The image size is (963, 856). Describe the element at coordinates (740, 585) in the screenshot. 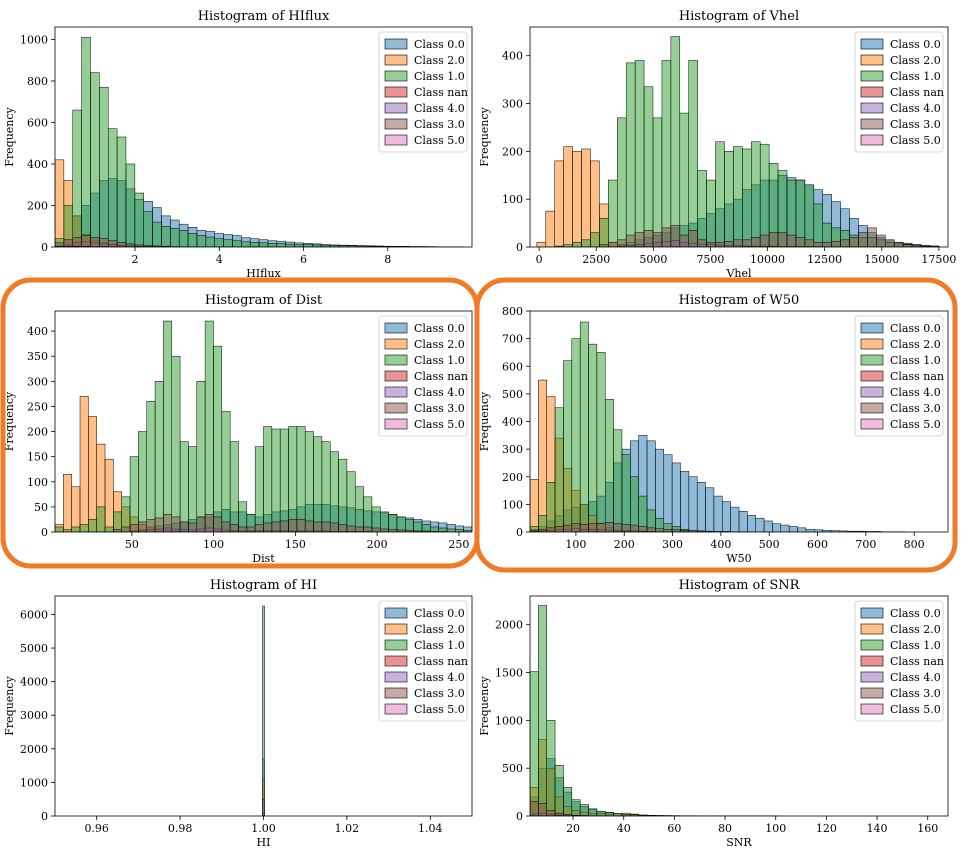

I see `chart-title: Histogram of SNR` at that location.